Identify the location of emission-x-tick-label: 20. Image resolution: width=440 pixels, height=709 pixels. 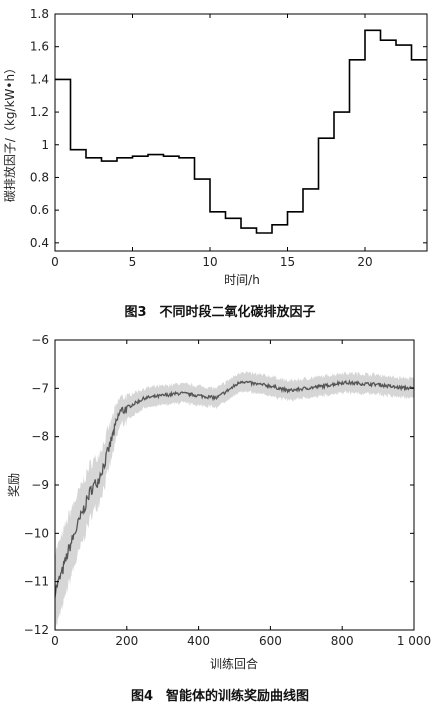
(364, 262).